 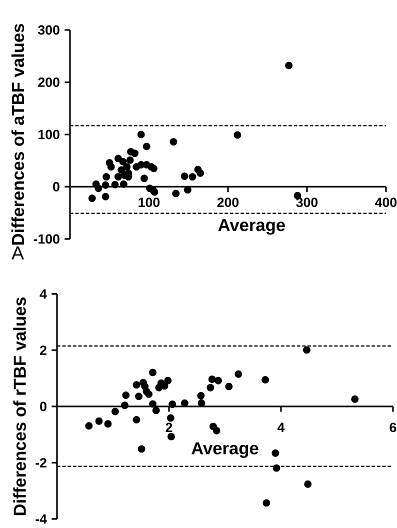 What do you see at coordinates (307, 203) in the screenshot?
I see `x-tick-label: 300` at bounding box center [307, 203].